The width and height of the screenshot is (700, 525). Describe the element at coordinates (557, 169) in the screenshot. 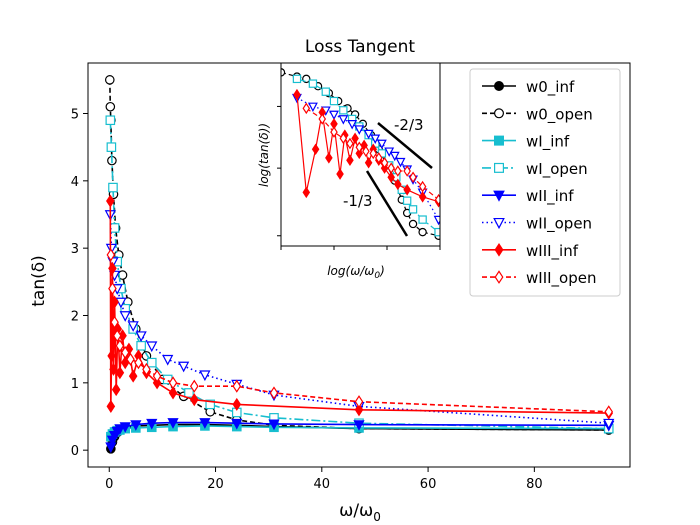

I see `legend-label-wI_open: wI_open` at that location.